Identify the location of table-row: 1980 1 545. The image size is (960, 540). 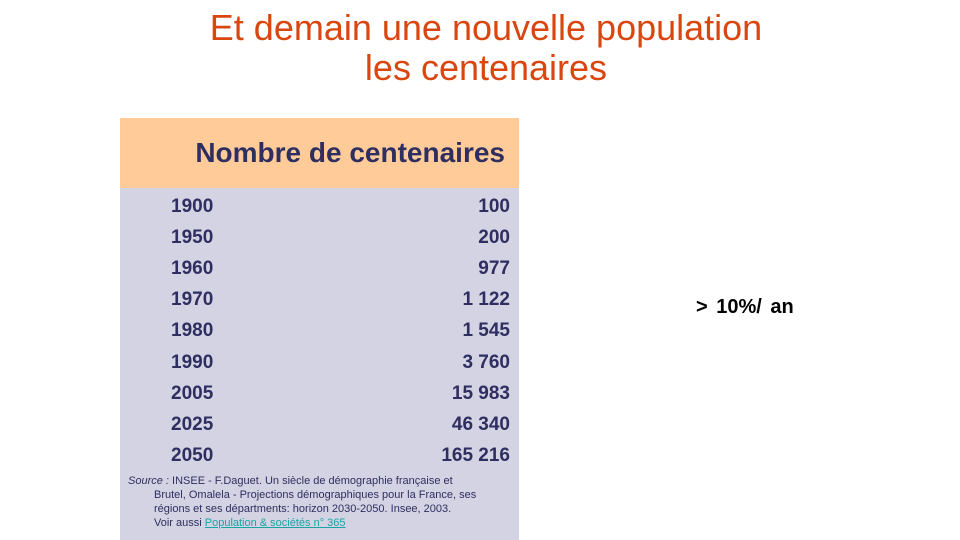
(319, 331).